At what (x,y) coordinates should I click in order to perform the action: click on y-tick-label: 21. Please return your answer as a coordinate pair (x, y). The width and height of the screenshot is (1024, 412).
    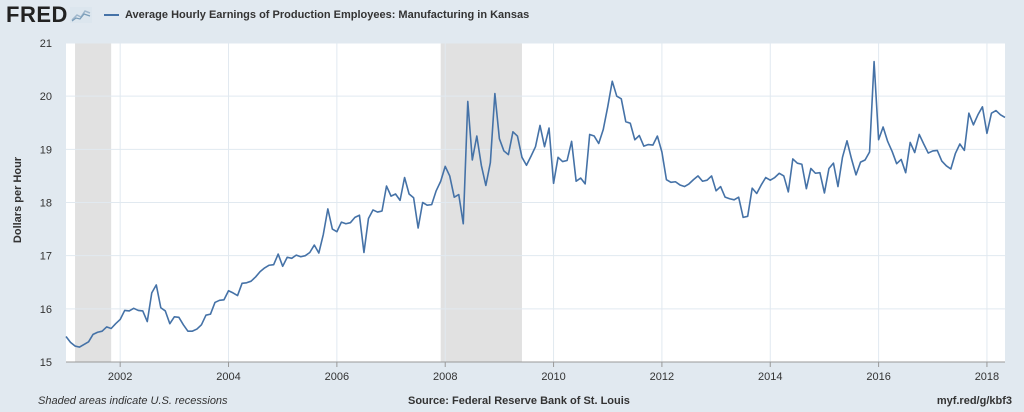
    Looking at the image, I should click on (46, 44).